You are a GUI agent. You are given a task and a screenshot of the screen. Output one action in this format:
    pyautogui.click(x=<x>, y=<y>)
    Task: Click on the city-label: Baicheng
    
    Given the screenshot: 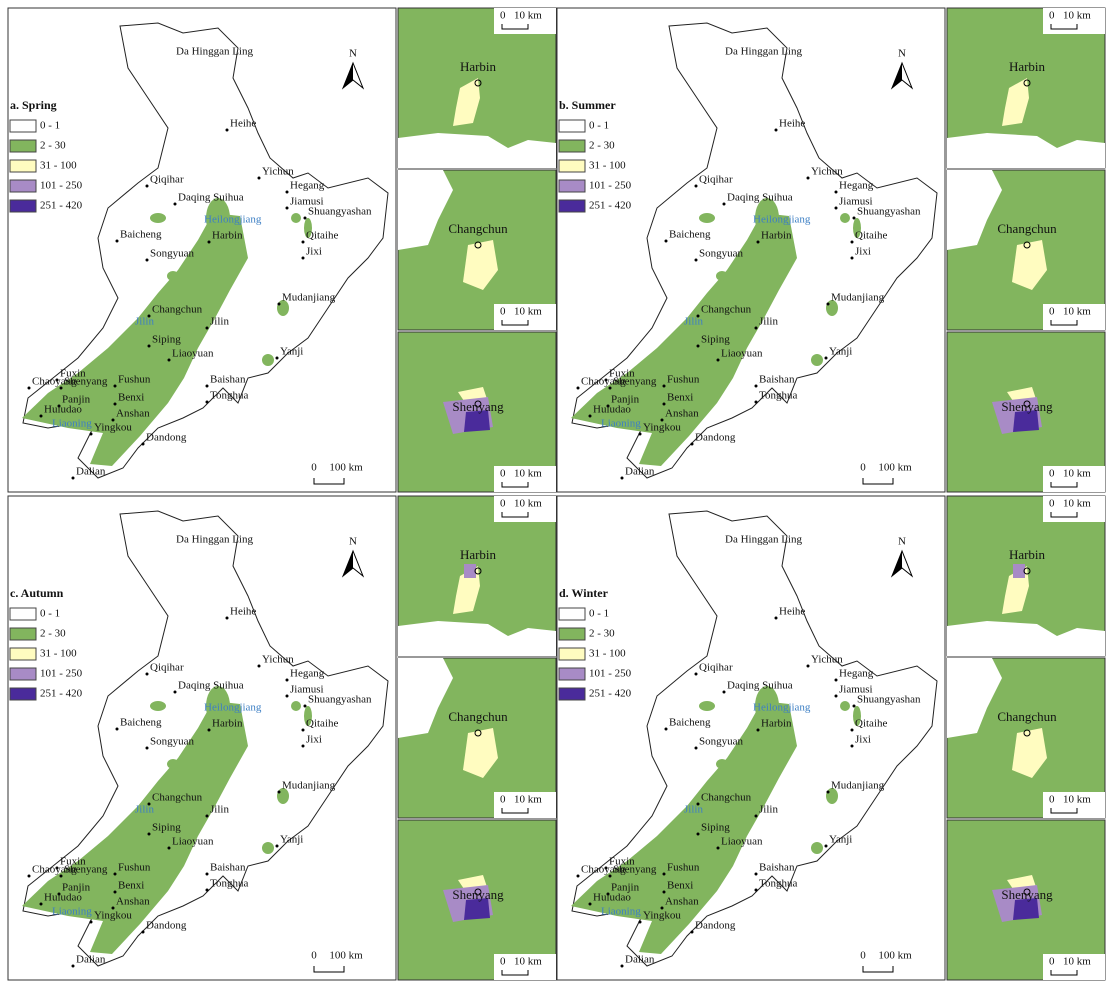 What is the action you would take?
    pyautogui.click(x=141, y=235)
    